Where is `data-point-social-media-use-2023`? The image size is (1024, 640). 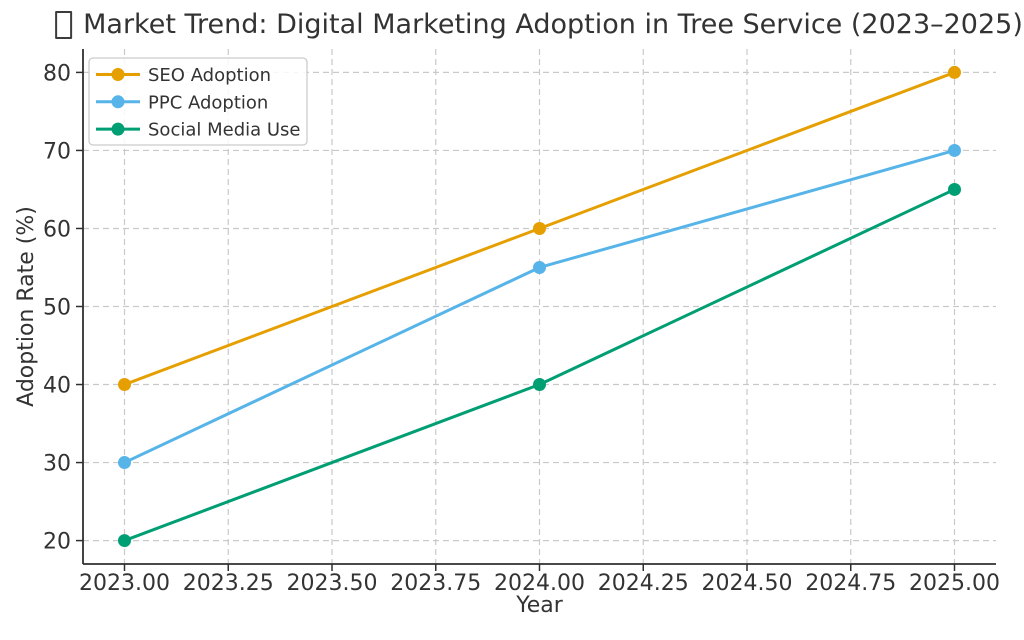 data-point-social-media-use-2023 is located at coordinates (124, 541).